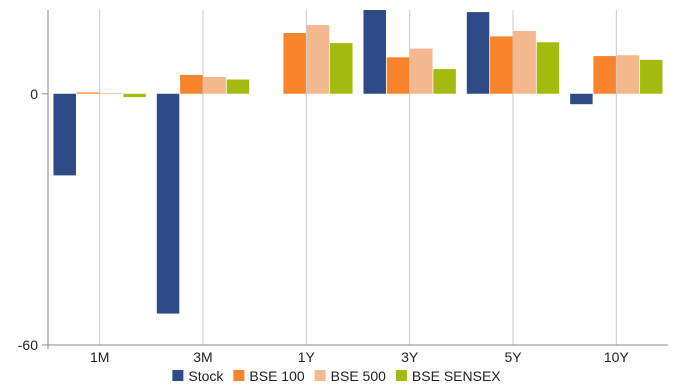 This screenshot has height=391, width=673. Describe the element at coordinates (581, 99) in the screenshot. I see `bar-stock-10y` at that location.